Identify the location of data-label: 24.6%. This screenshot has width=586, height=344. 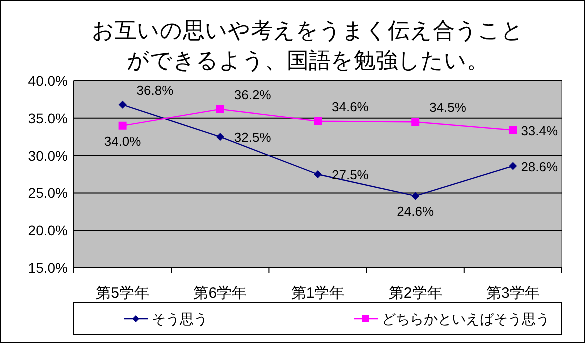
(415, 212).